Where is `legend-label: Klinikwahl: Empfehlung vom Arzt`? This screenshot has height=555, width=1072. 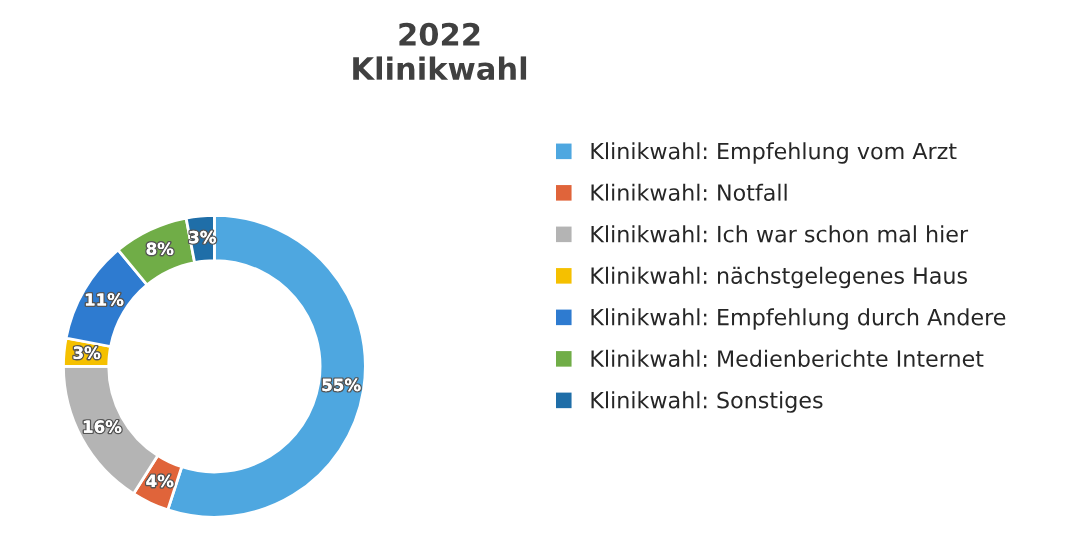
legend-label: Klinikwahl: Empfehlung vom Arzt is located at coordinates (774, 153).